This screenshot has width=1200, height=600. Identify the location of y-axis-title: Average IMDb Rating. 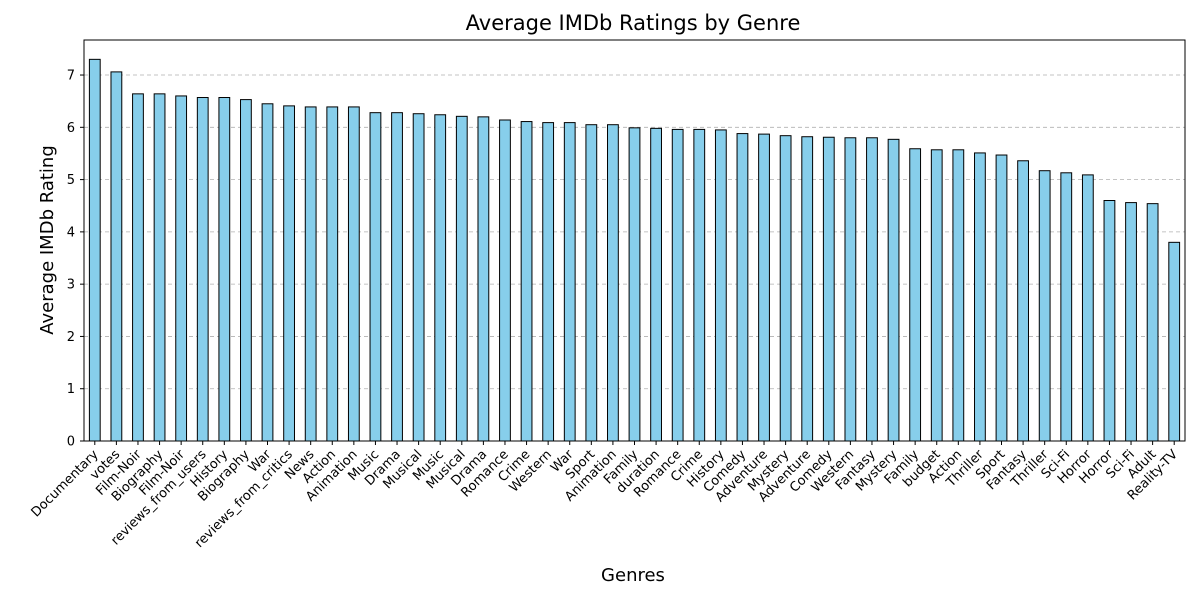
(47, 240).